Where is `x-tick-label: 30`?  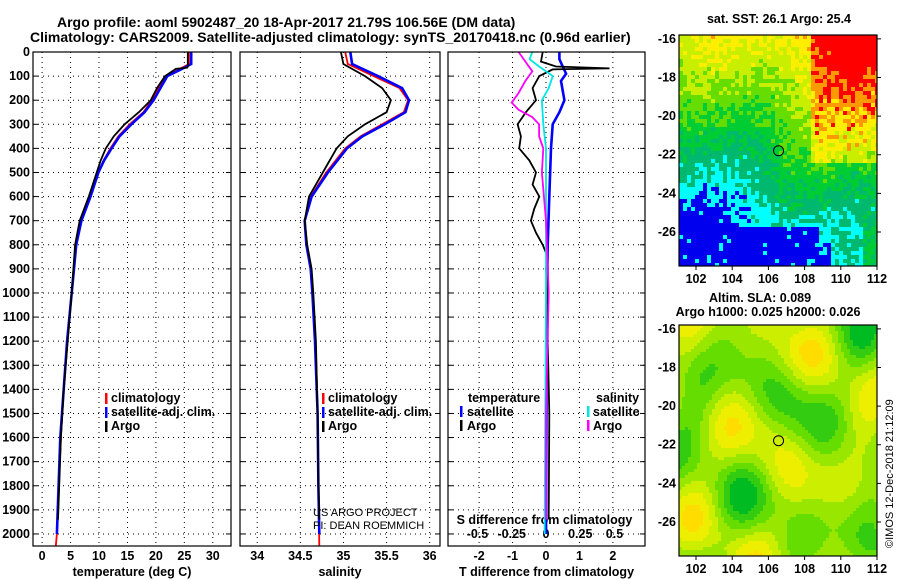
x-tick-label: 30 is located at coordinates (213, 556).